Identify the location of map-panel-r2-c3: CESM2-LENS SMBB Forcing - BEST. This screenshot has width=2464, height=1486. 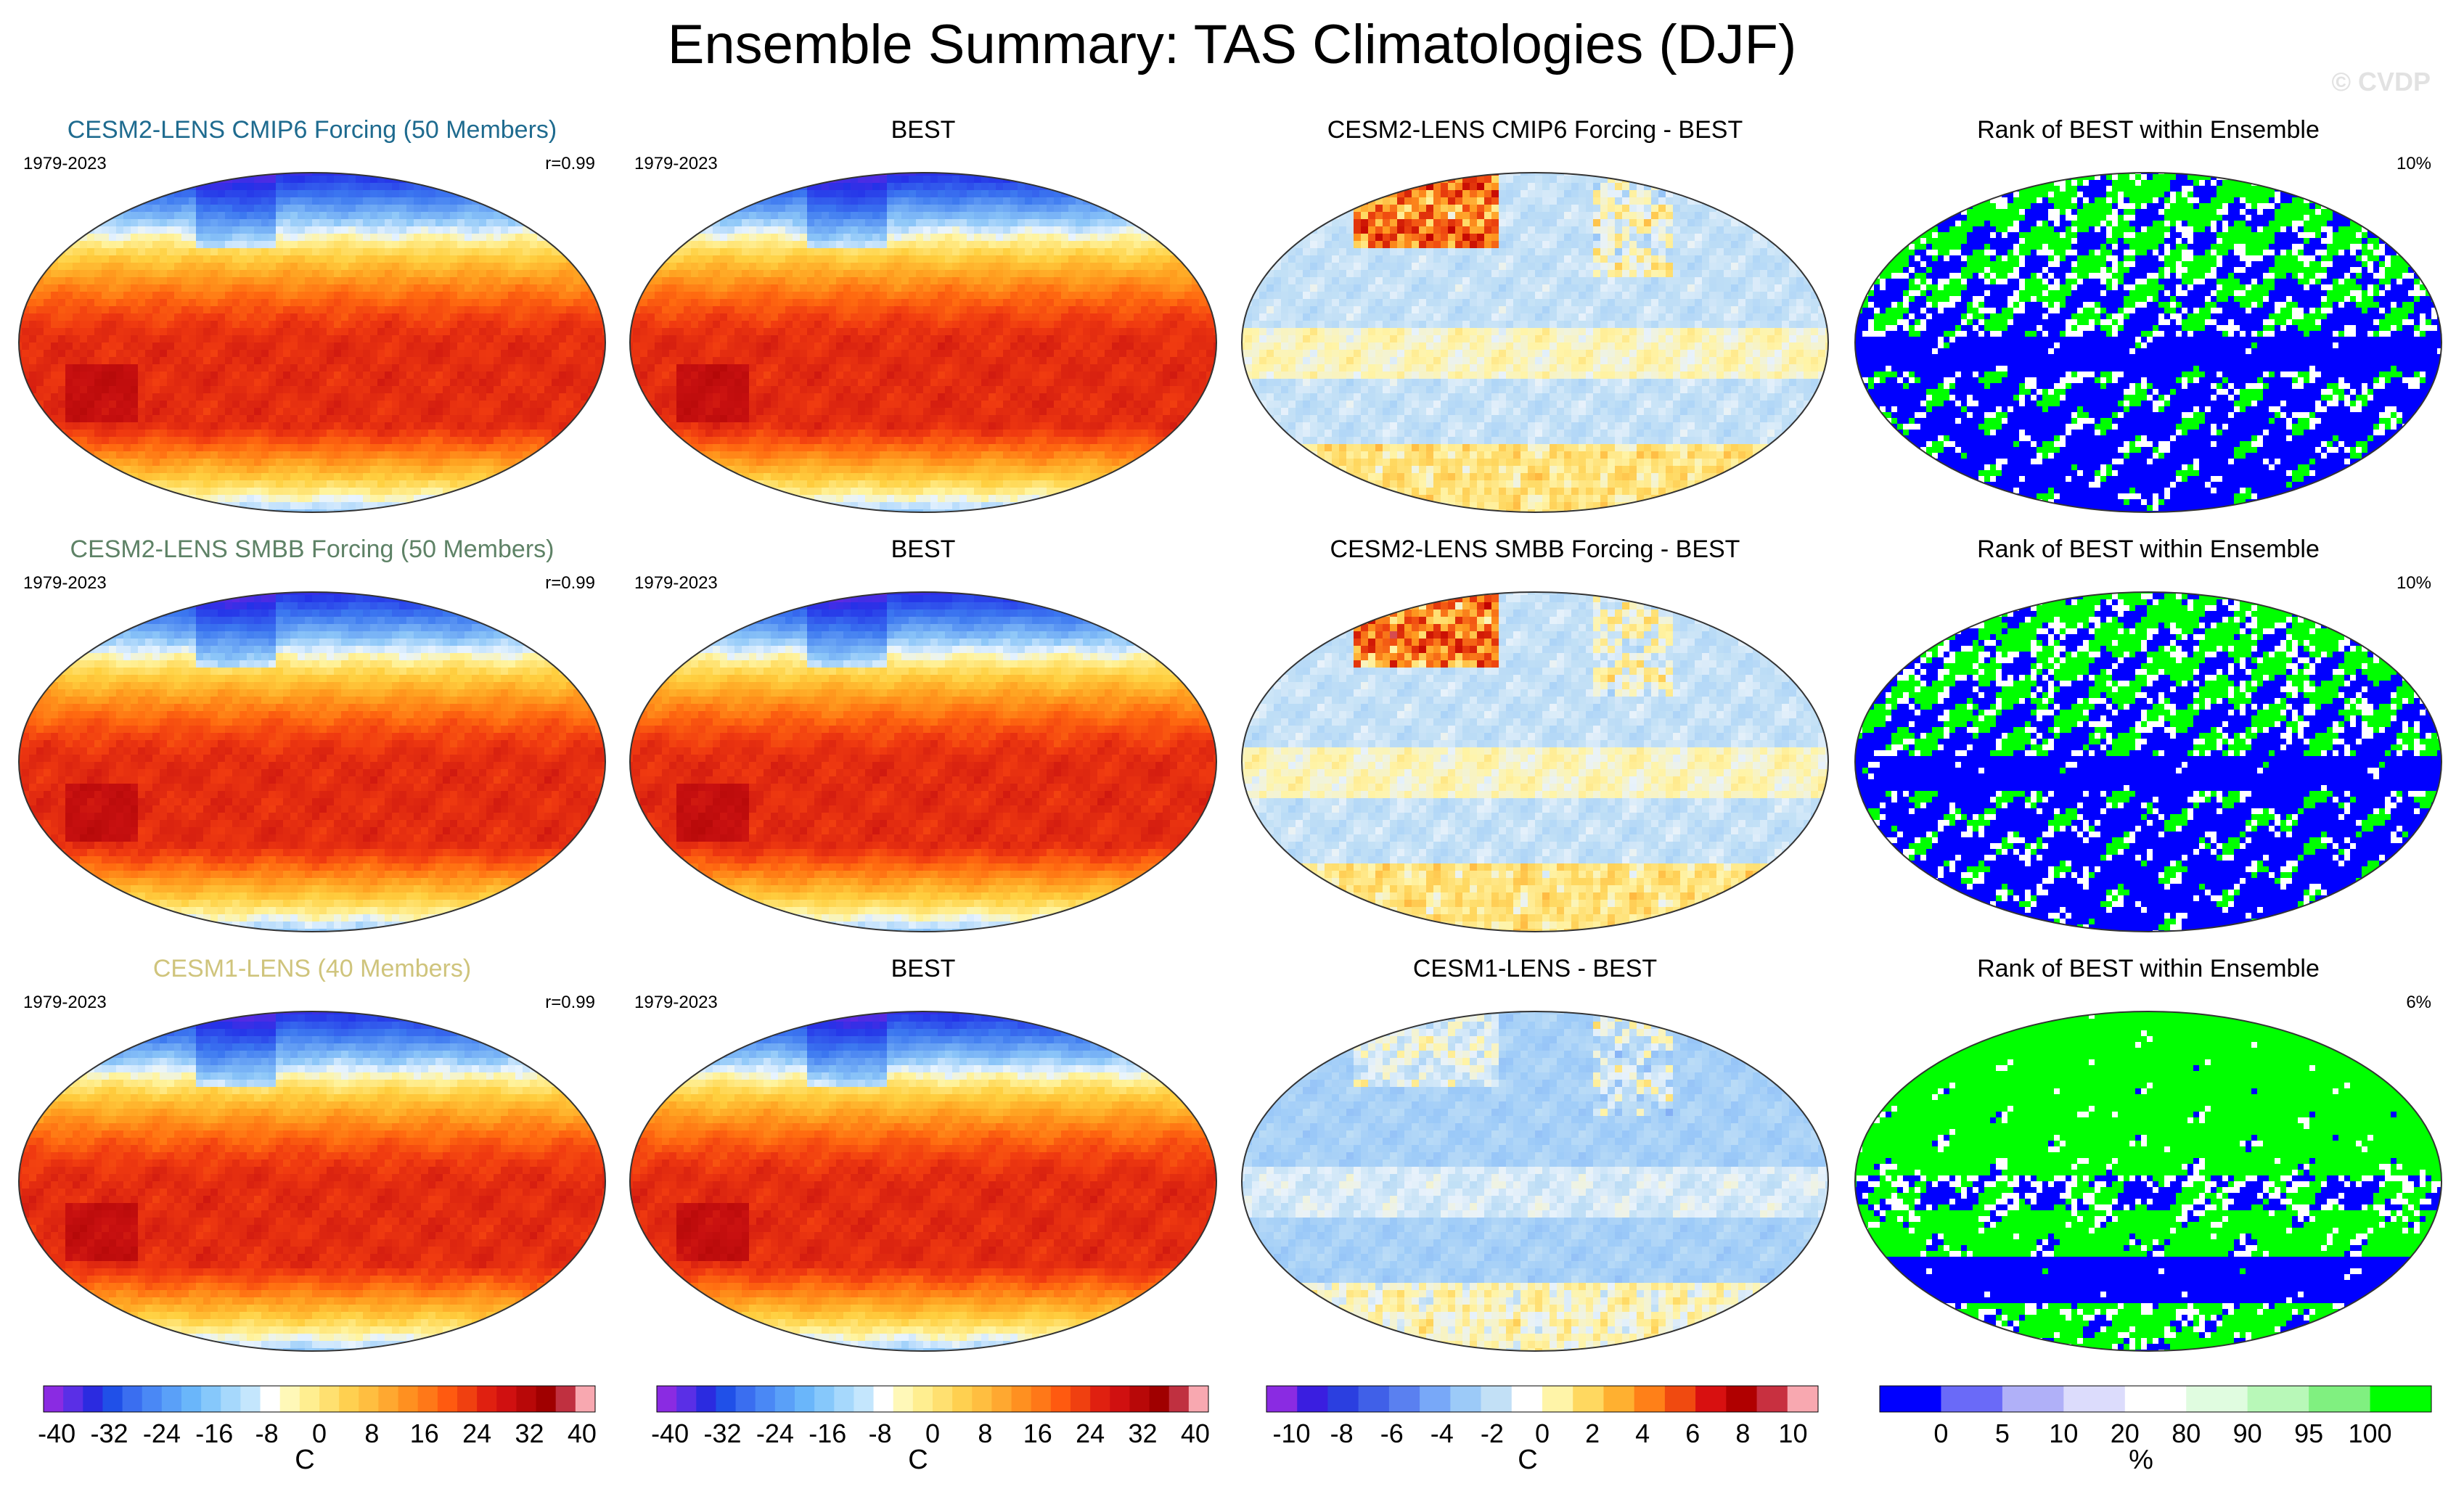
(1535, 738).